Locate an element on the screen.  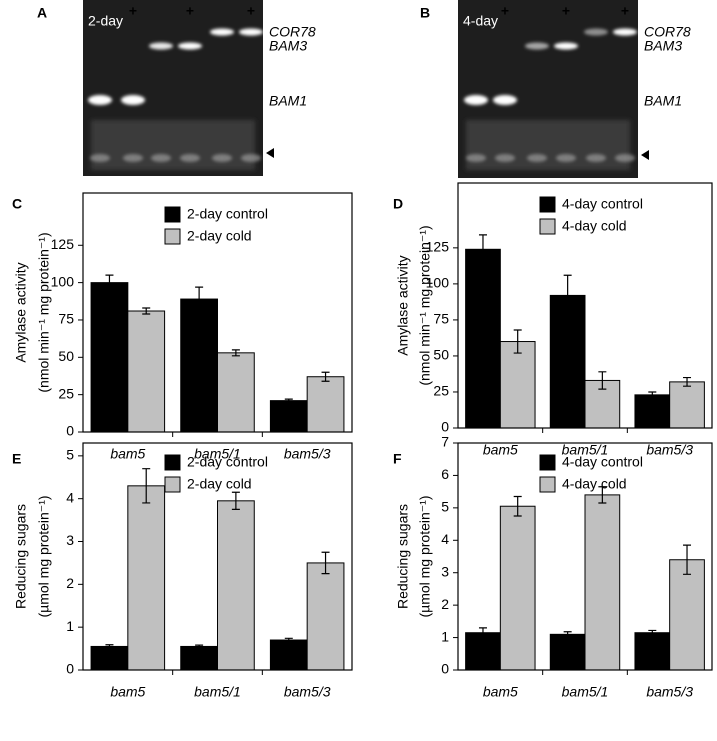
panel-letter: F is located at coordinates (397, 459).